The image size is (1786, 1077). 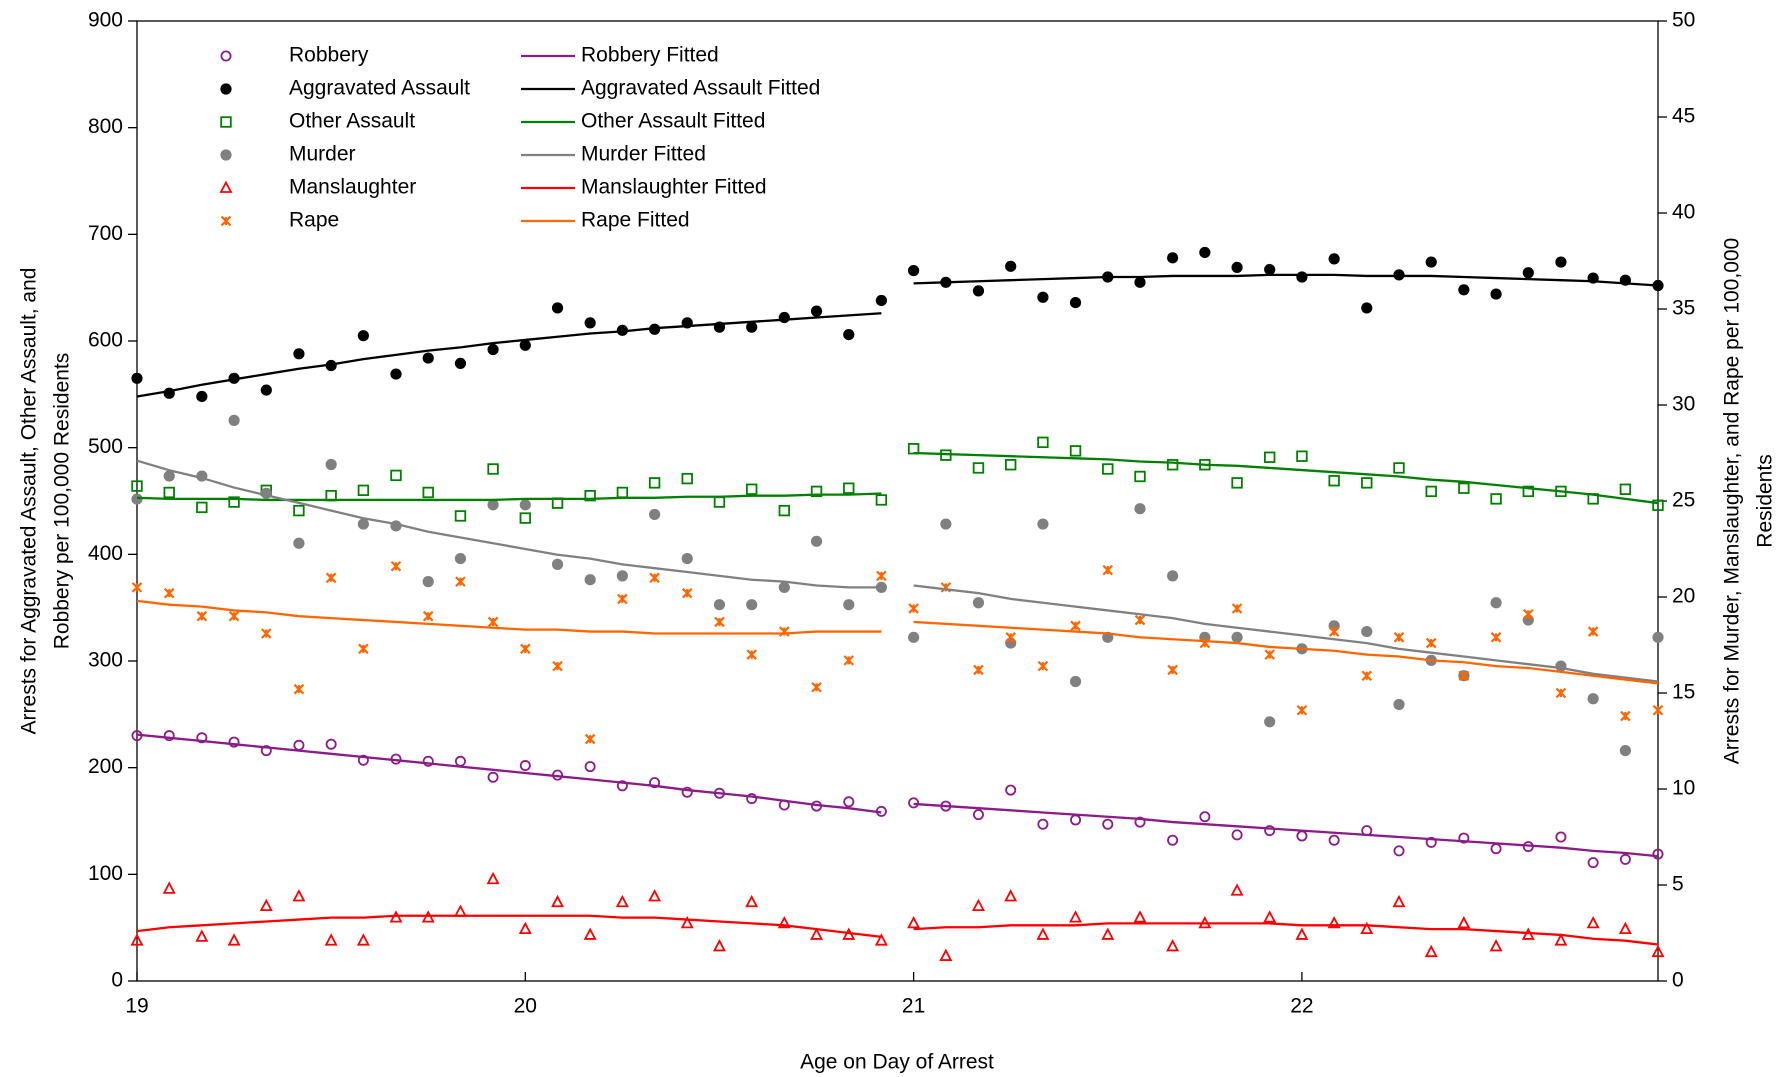 I want to click on legend-label: Other Assault, so click(x=352, y=121).